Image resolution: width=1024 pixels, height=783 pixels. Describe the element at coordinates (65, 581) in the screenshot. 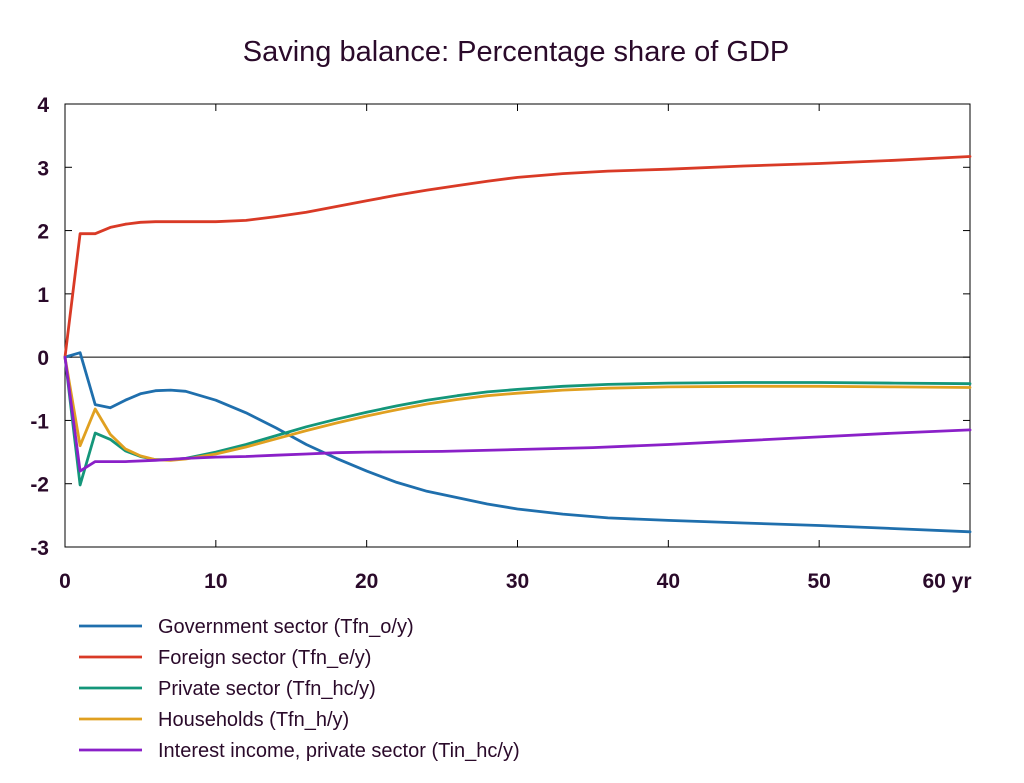

I see `x-tick-label: 0` at that location.